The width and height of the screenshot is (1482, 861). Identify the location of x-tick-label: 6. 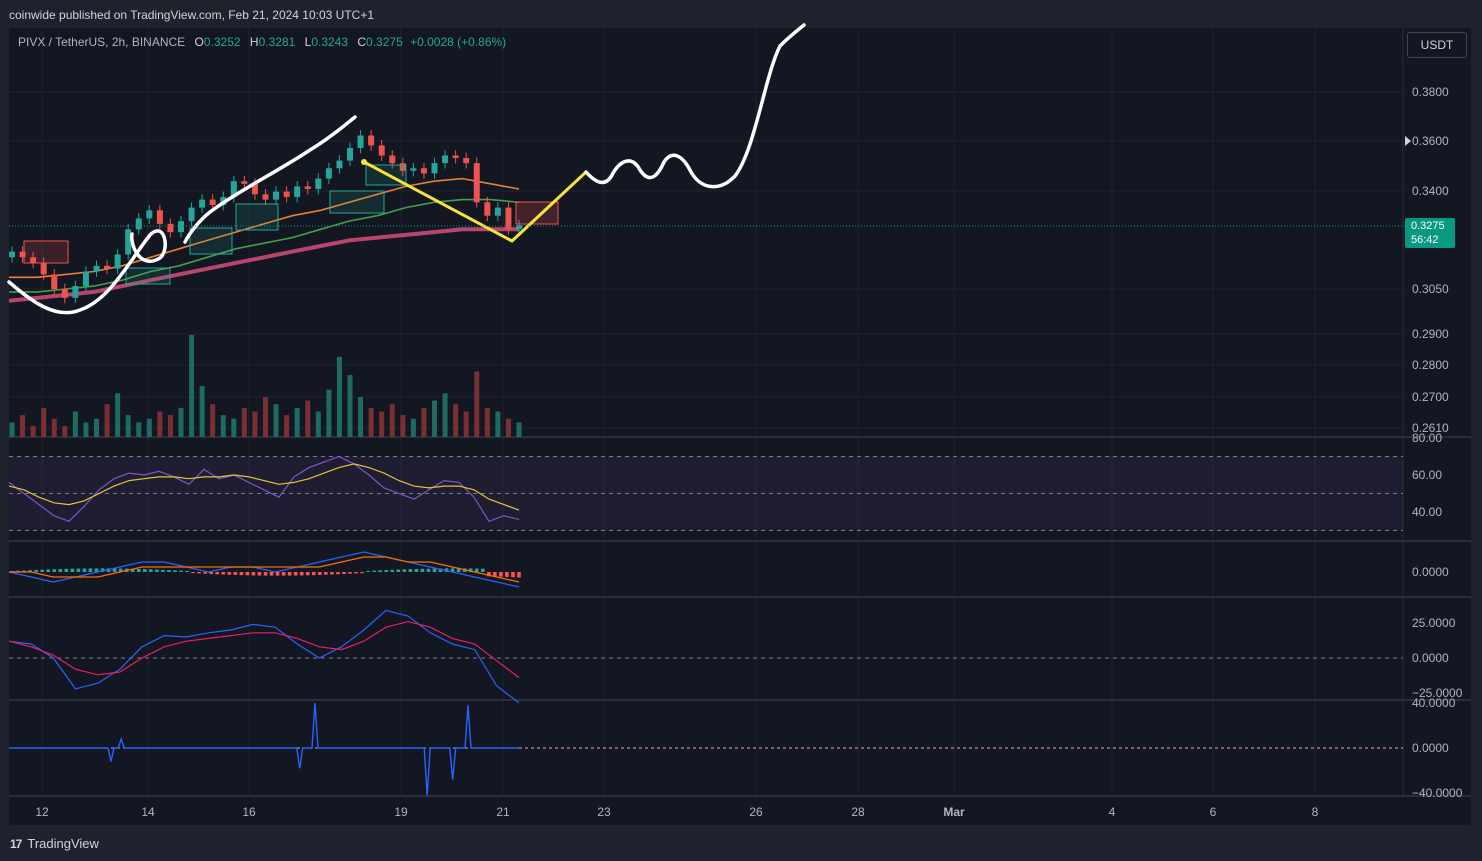
(1213, 812).